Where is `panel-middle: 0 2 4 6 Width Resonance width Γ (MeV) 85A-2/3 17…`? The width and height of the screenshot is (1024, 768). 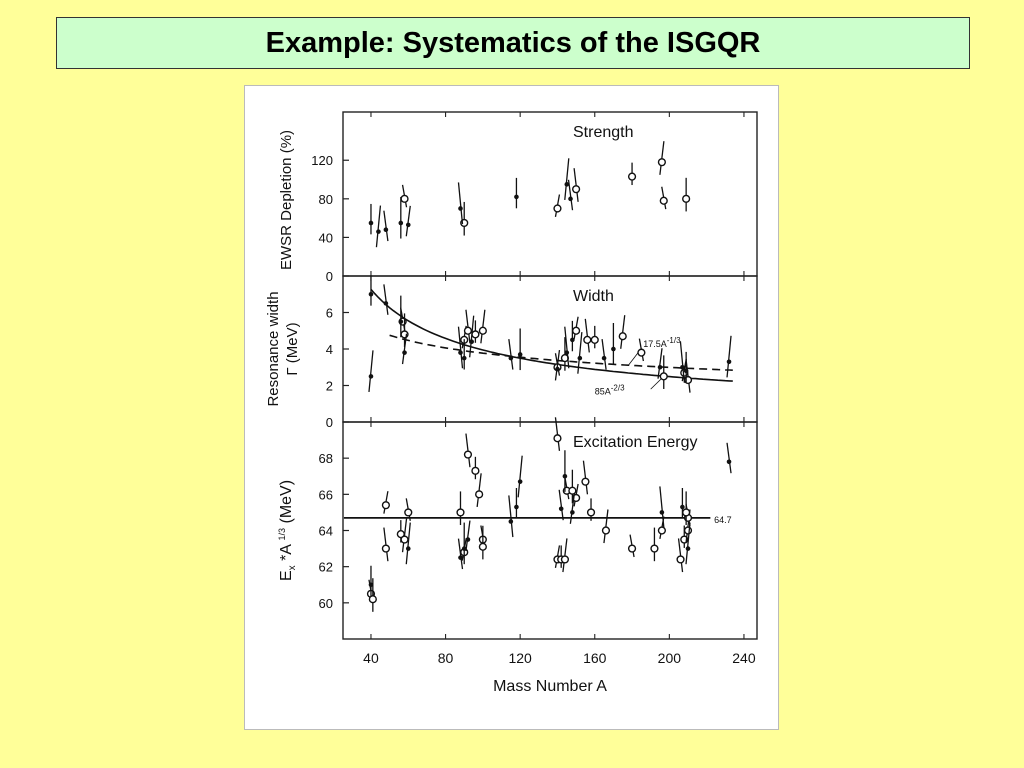 panel-middle: 0 2 4 6 Width Resonance width Γ (MeV) 85A-2/3 17… is located at coordinates (511, 352).